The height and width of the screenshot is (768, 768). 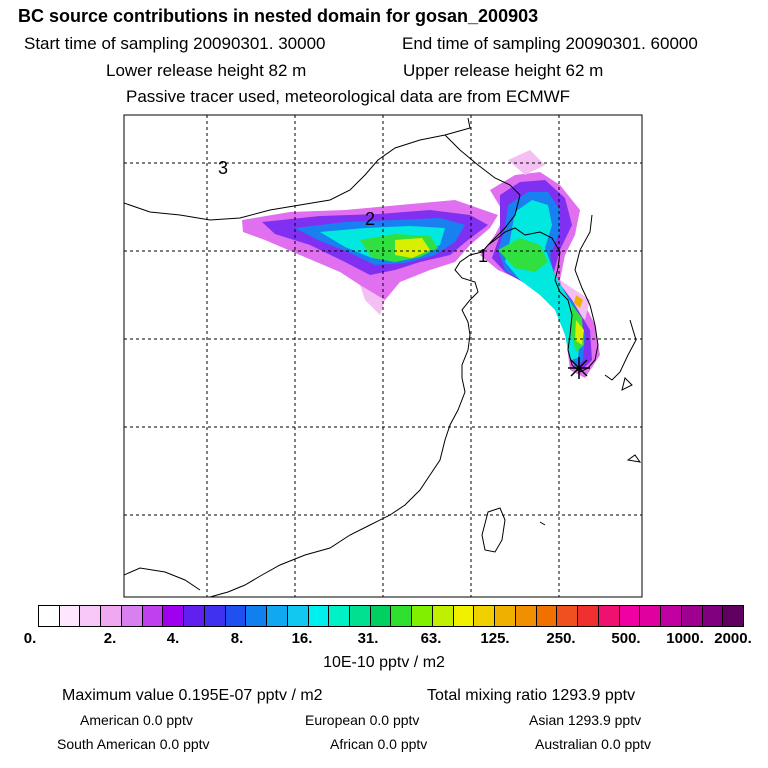 I want to click on plume-yellow, so click(x=412, y=248).